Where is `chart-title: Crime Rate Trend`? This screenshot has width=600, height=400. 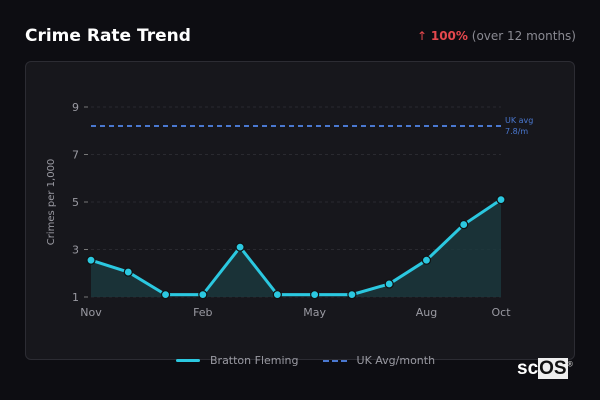
chart-title: Crime Rate Trend is located at coordinates (108, 36).